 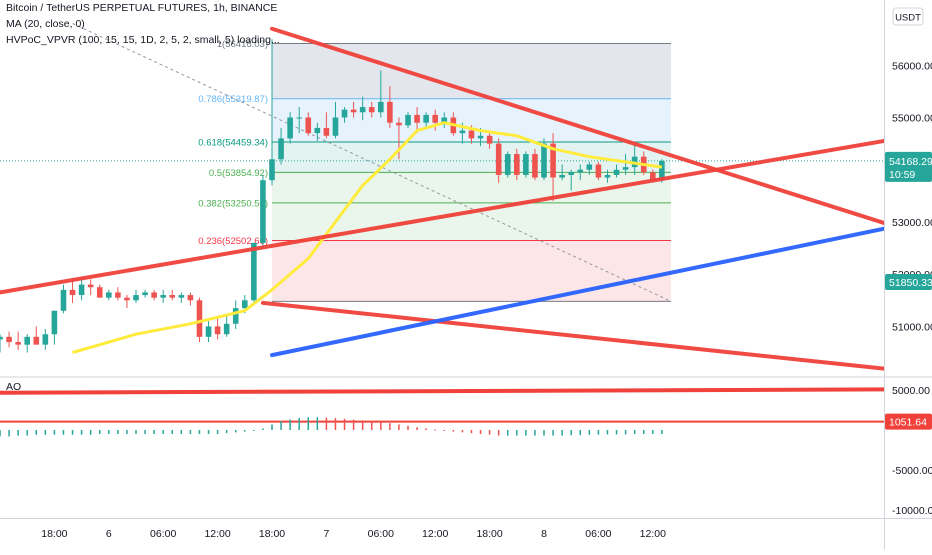 I want to click on ao-tick-label: -5000.00, so click(x=912, y=471).